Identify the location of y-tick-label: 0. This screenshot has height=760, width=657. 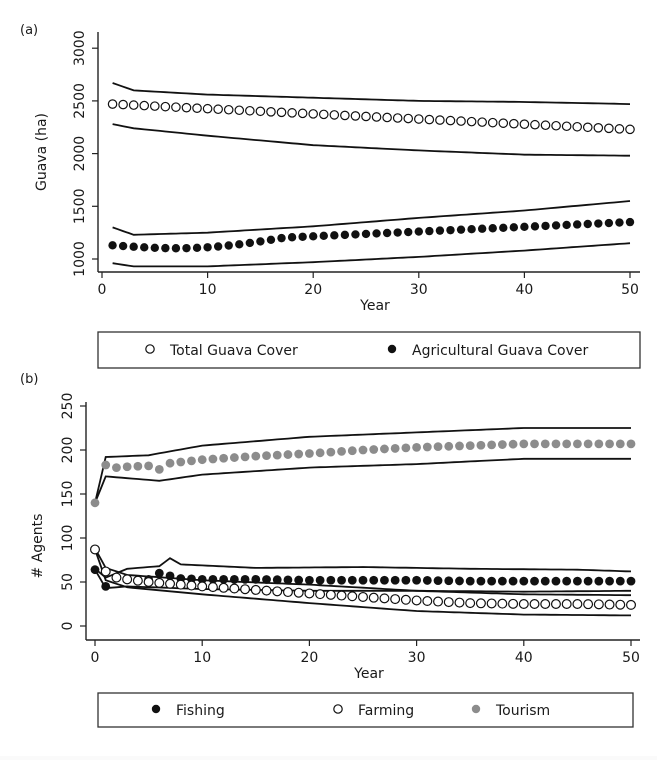
(68, 626).